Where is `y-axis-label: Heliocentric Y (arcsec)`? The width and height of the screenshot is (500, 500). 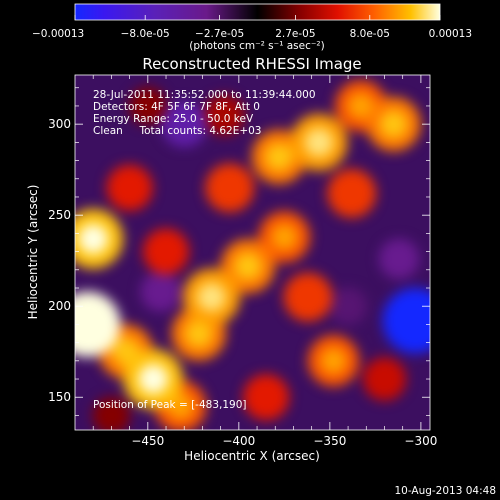
y-axis-label: Heliocentric Y (arcsec) is located at coordinates (33, 252).